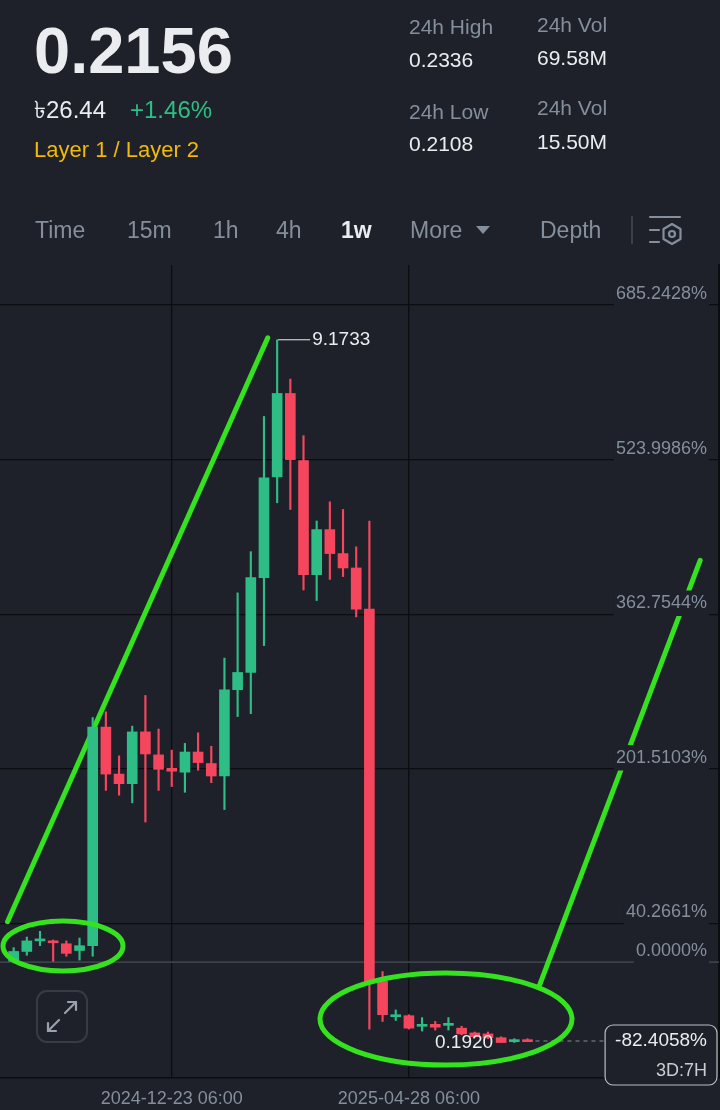  I want to click on y-tick-label: 201.5103%, so click(661, 756).